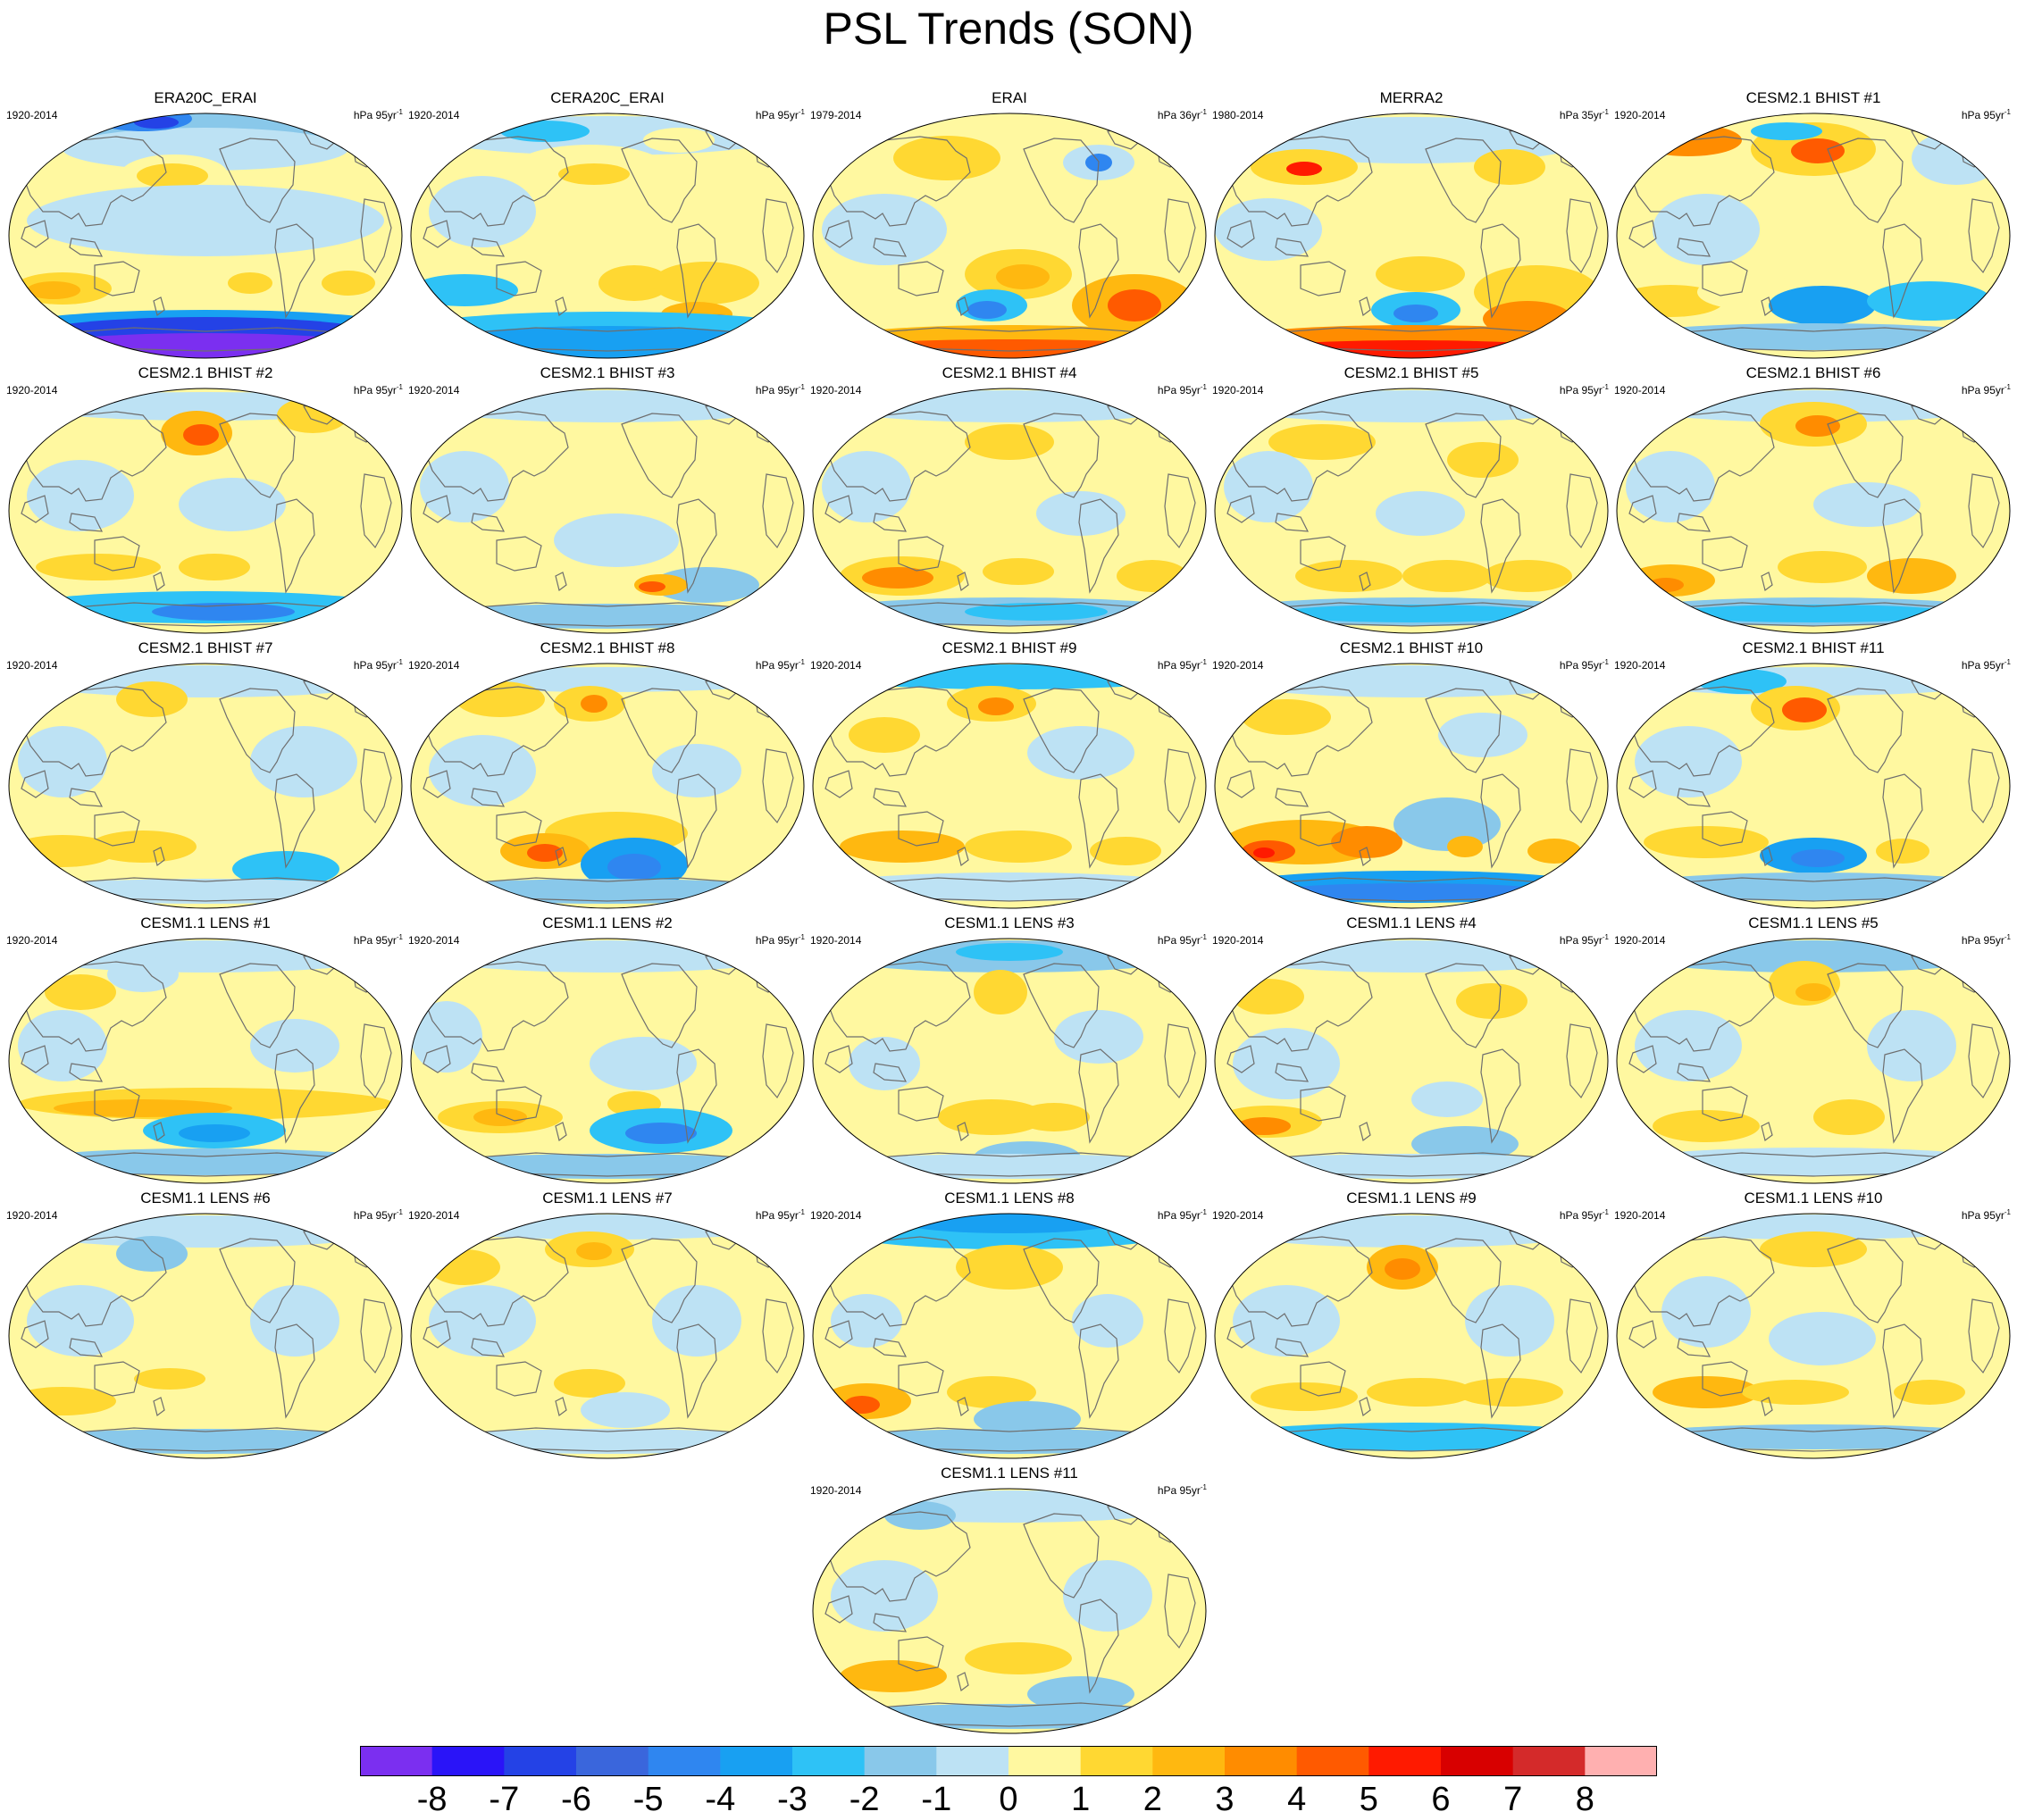 The image size is (2017, 1820). I want to click on panel-title: CESM2.1 BHIST #5, so click(1411, 372).